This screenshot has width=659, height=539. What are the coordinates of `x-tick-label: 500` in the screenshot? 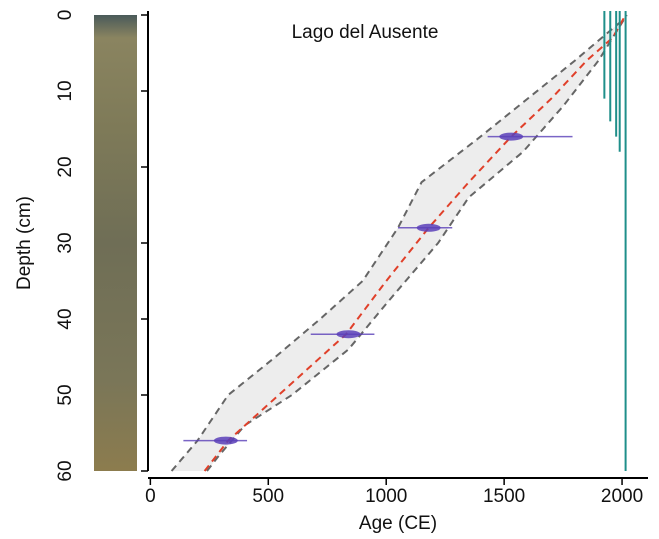 It's located at (268, 496).